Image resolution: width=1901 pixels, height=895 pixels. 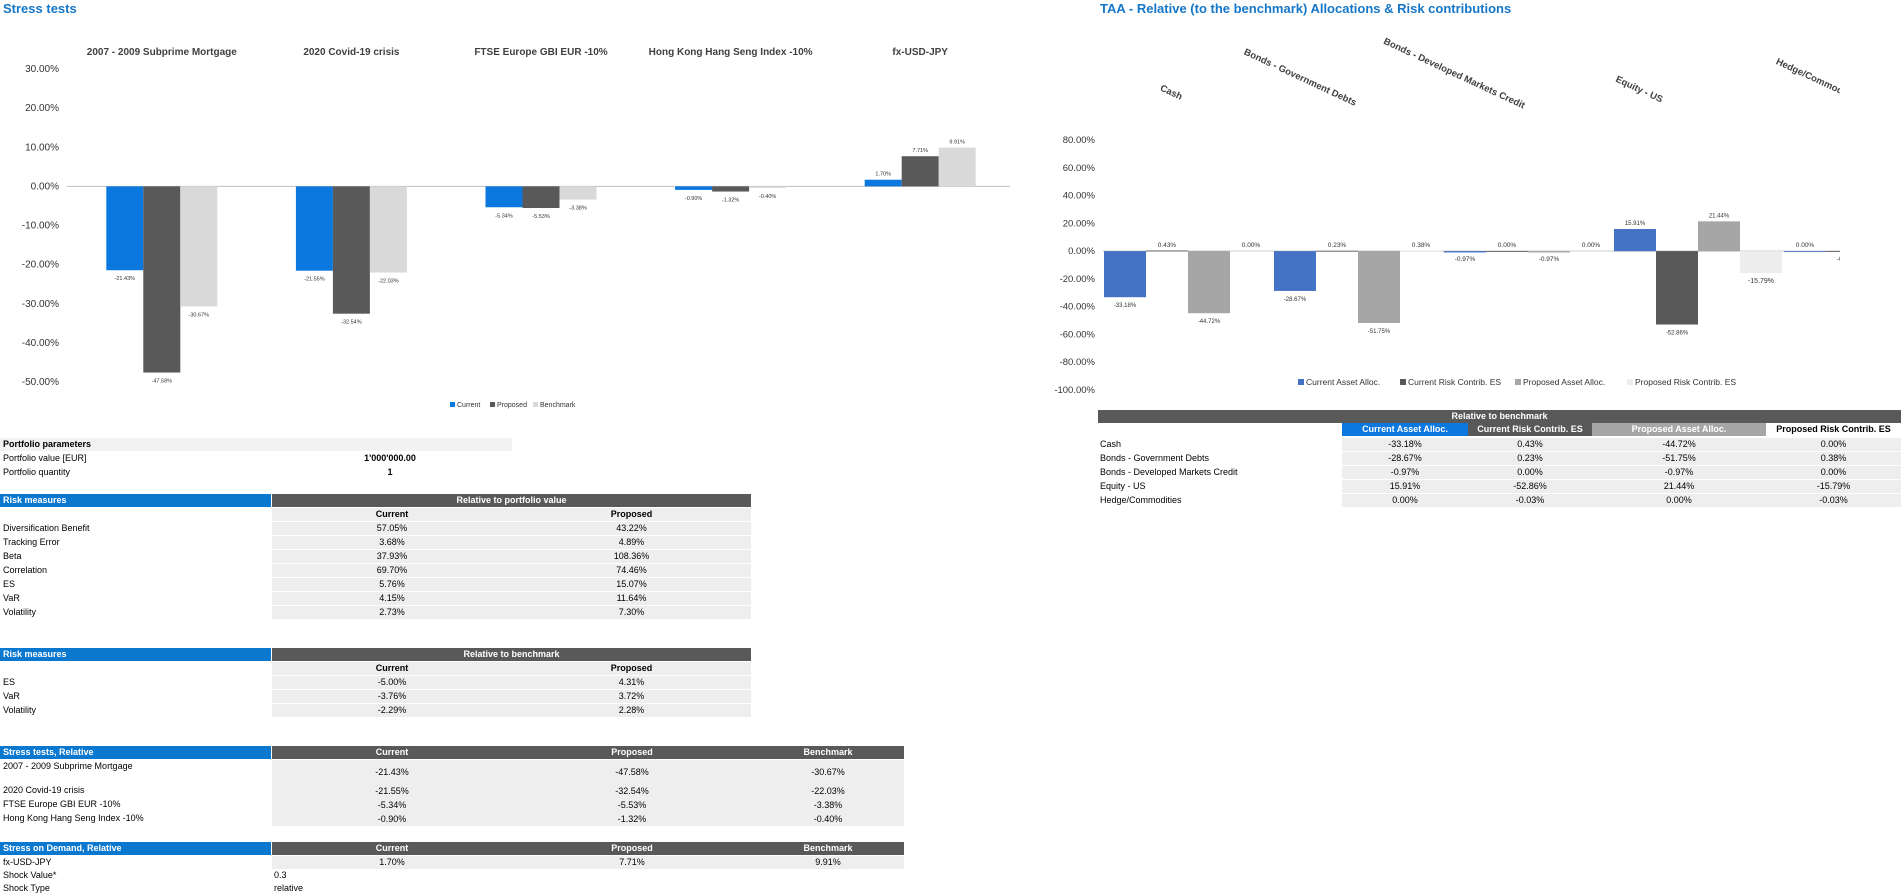 I want to click on y-tick-label: 30.00%, so click(x=42, y=69).